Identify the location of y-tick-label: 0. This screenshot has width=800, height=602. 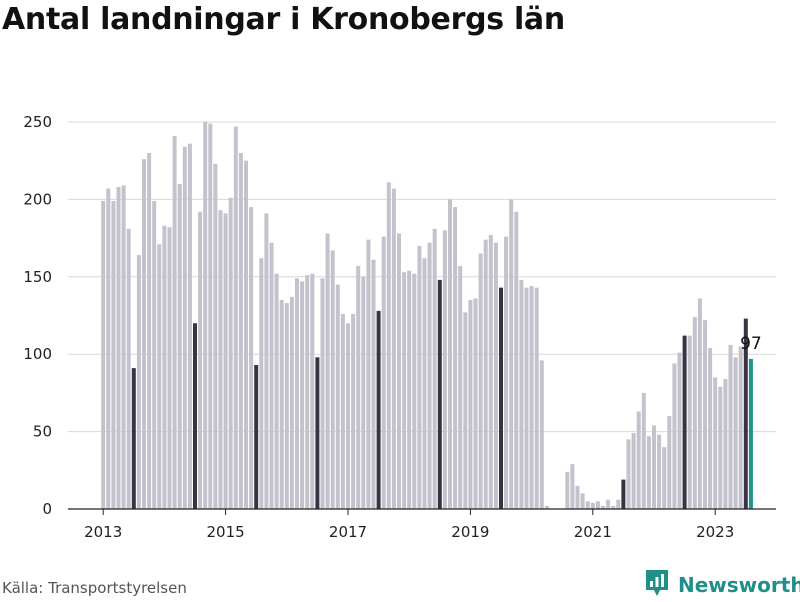
(47, 509).